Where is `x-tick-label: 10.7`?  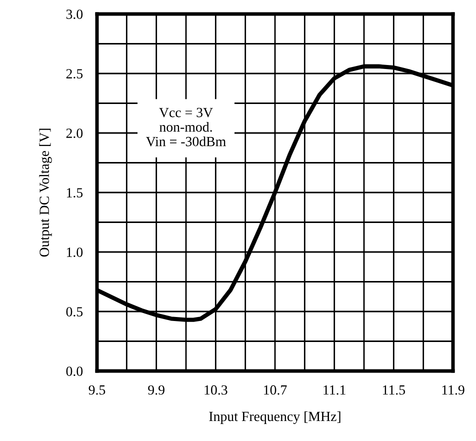
x-tick-label: 10.7 is located at coordinates (275, 390).